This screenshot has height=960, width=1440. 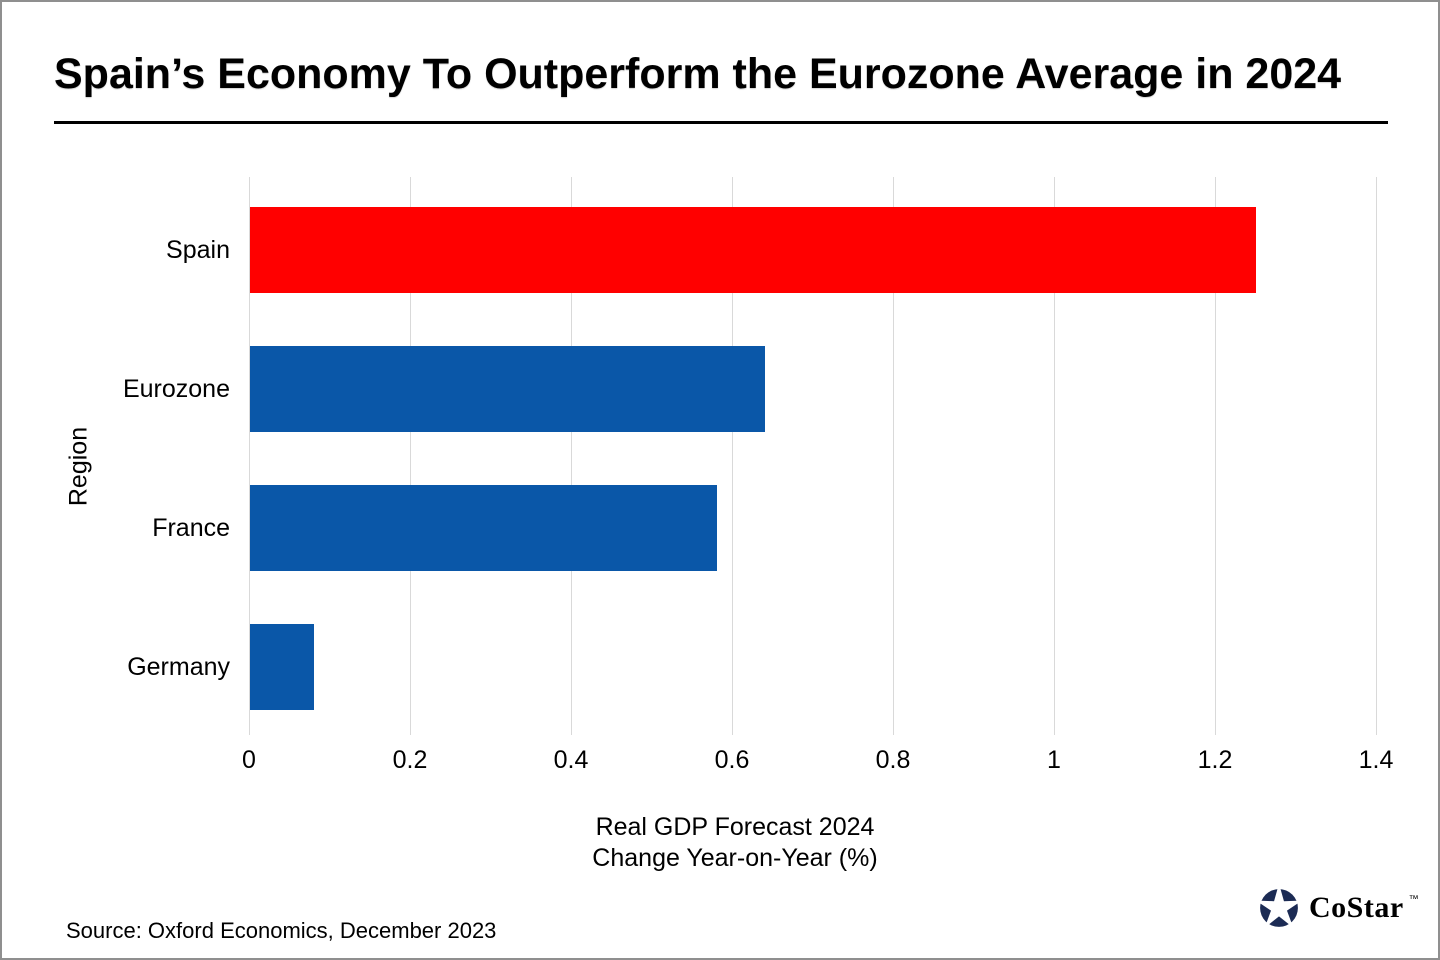 I want to click on category-label-germany: Germany, so click(x=178, y=667).